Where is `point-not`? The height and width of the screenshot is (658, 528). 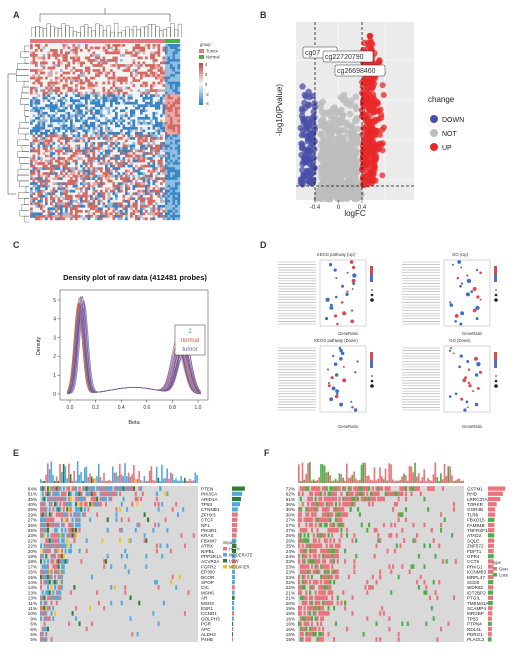
point-not is located at coordinates (320, 197).